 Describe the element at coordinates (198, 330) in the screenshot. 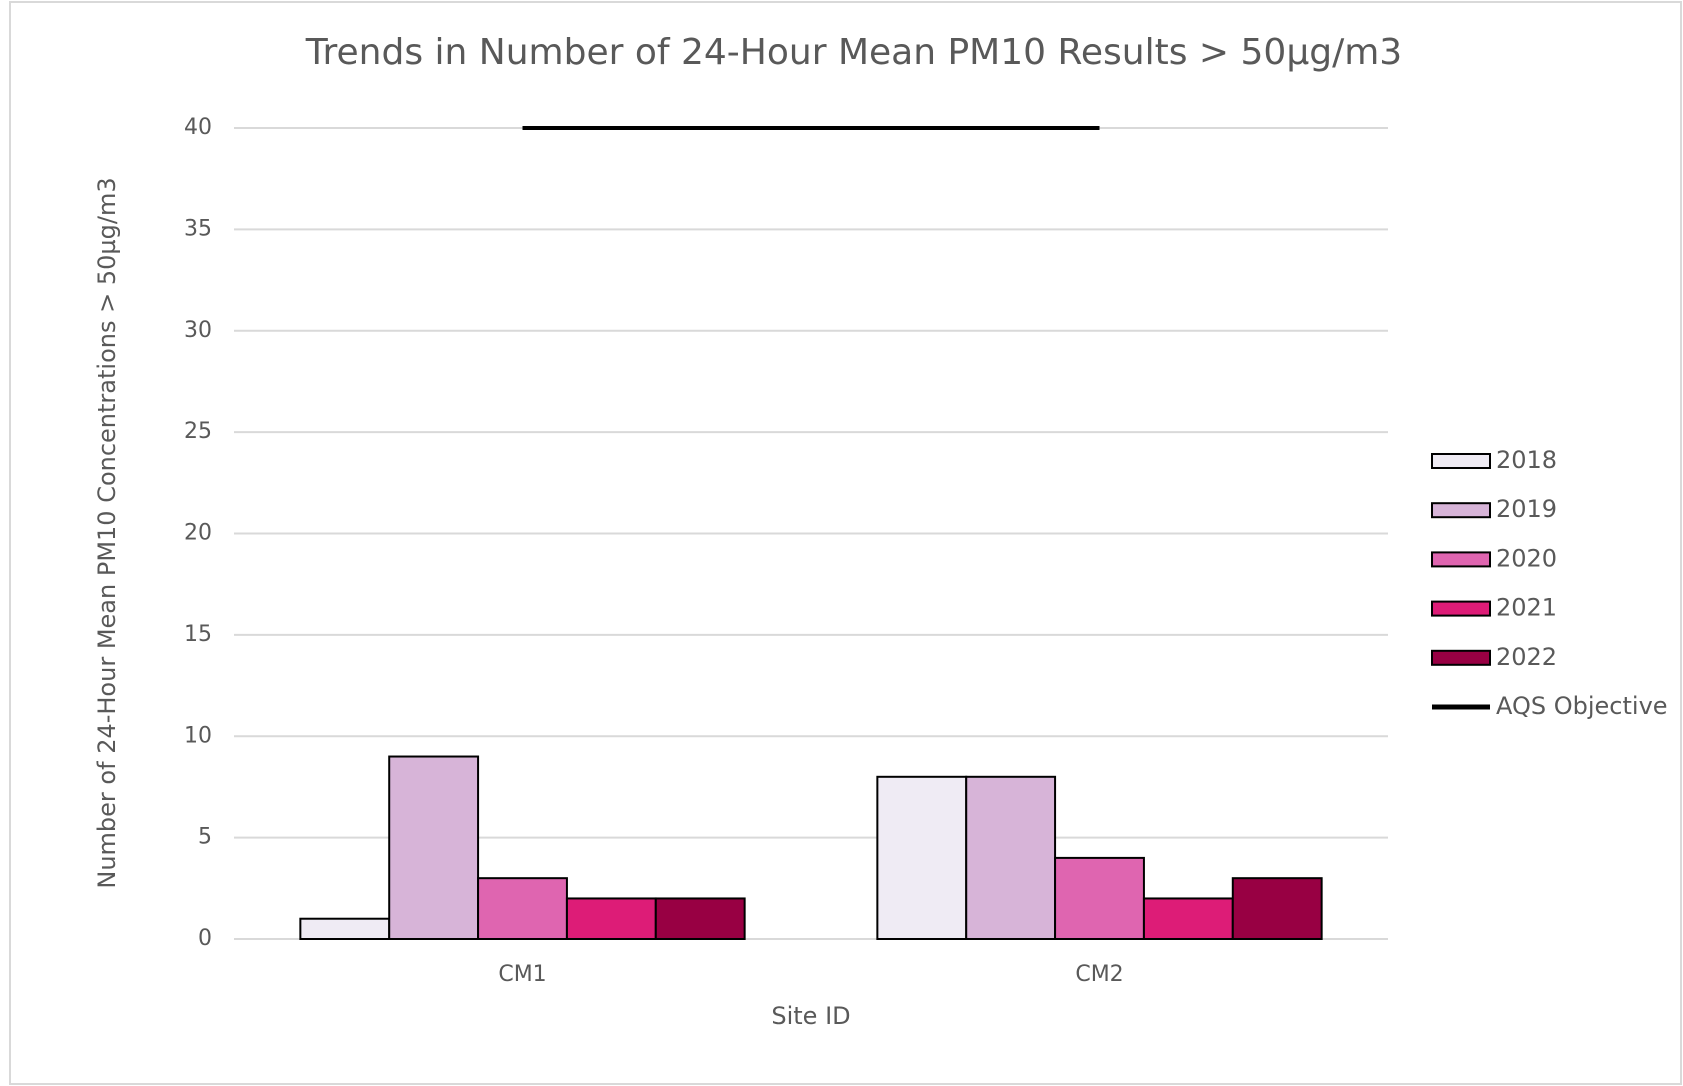

I see `y-tick-label: 30` at that location.